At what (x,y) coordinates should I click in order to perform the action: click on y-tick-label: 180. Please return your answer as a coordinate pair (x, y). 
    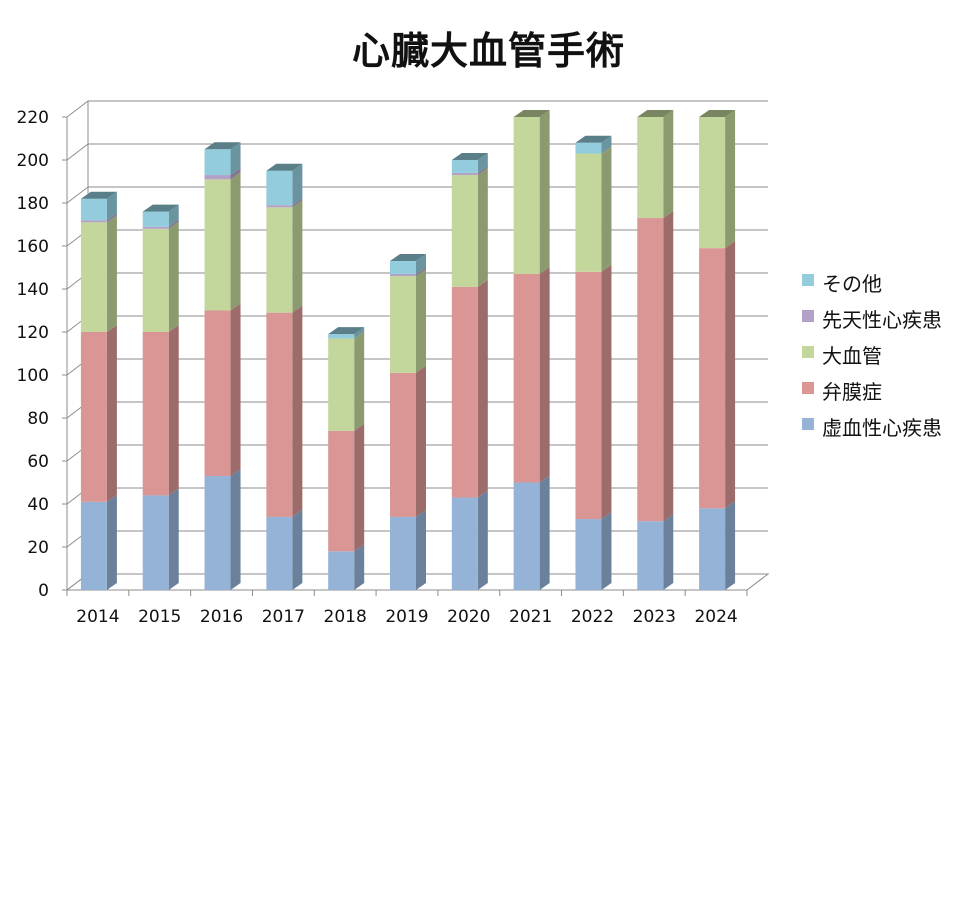
    Looking at the image, I should click on (33, 204).